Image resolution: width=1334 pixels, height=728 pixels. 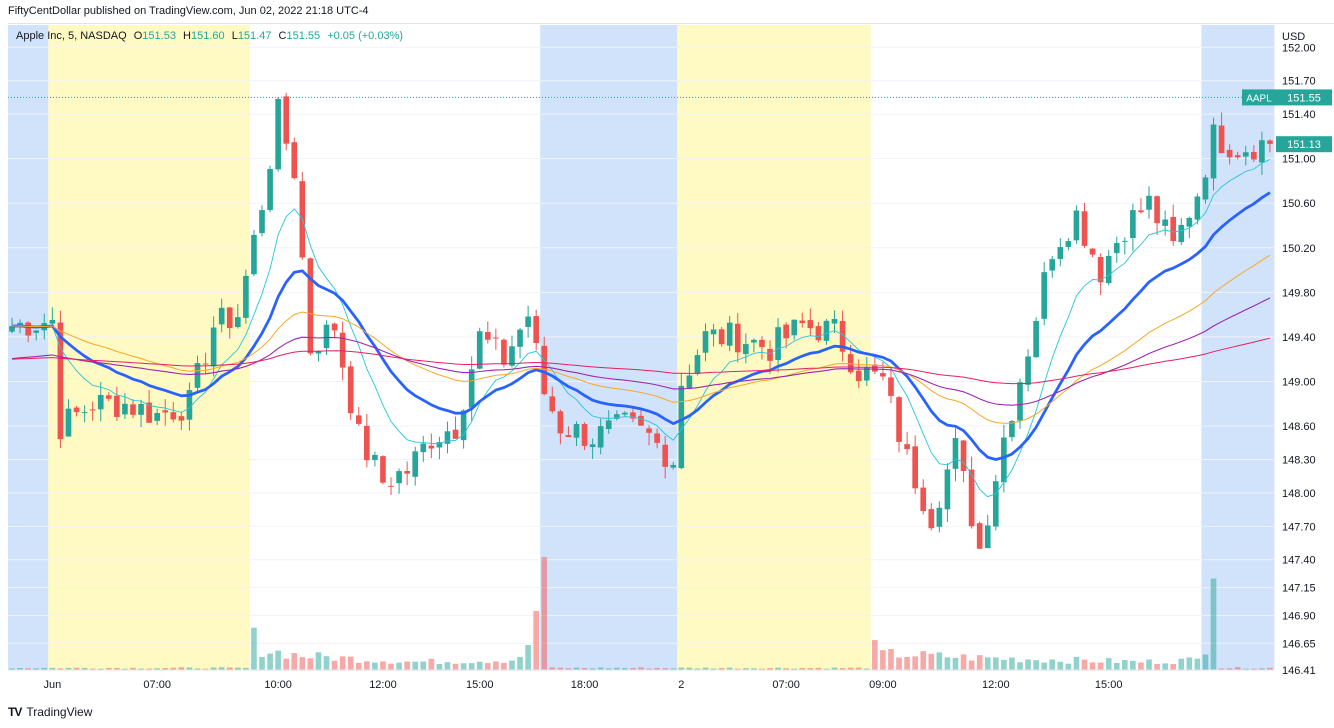 I want to click on price-tick-label: 149.40, so click(x=1299, y=338).